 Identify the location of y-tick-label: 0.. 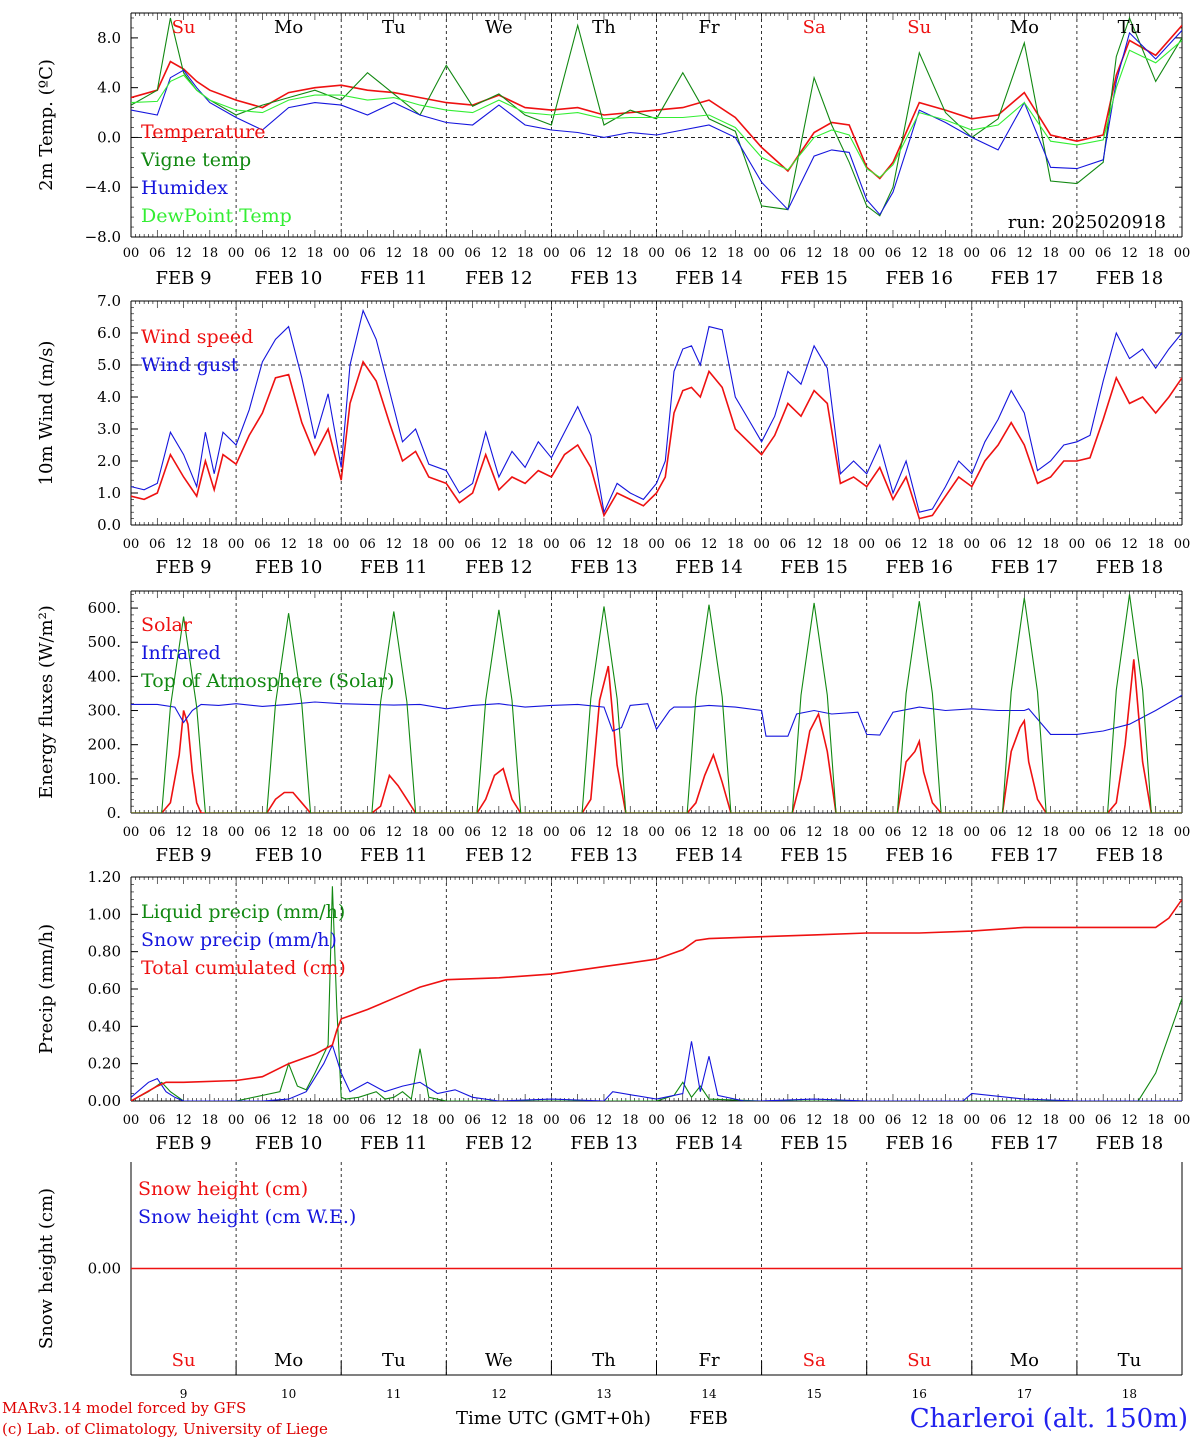
(114, 813).